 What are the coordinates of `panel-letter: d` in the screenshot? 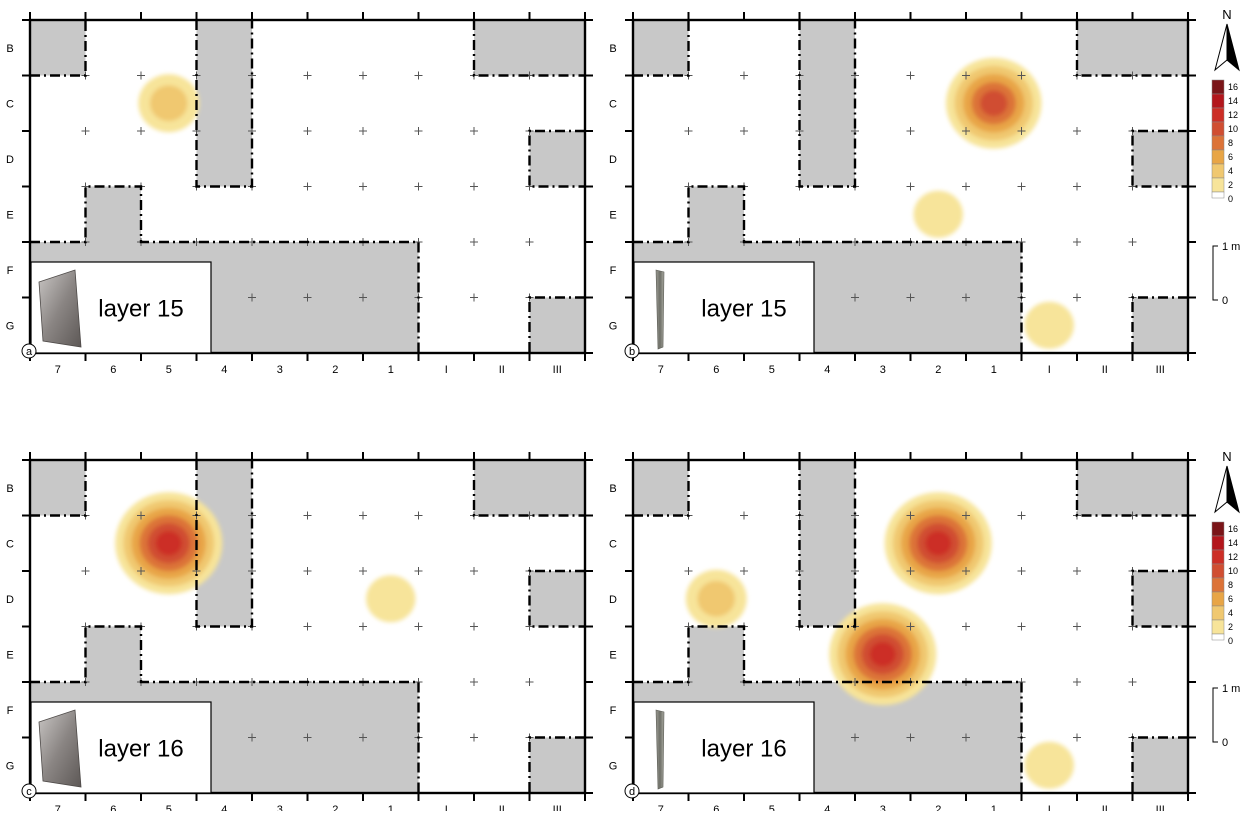 It's located at (632, 792).